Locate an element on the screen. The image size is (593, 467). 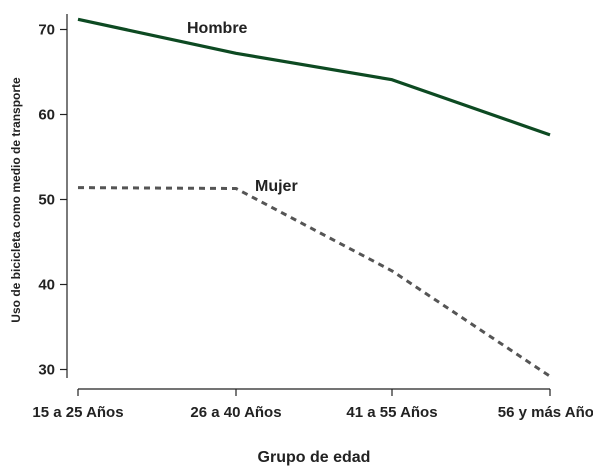
y-ticks: 30 40 50 60 70 is located at coordinates (52, 200).